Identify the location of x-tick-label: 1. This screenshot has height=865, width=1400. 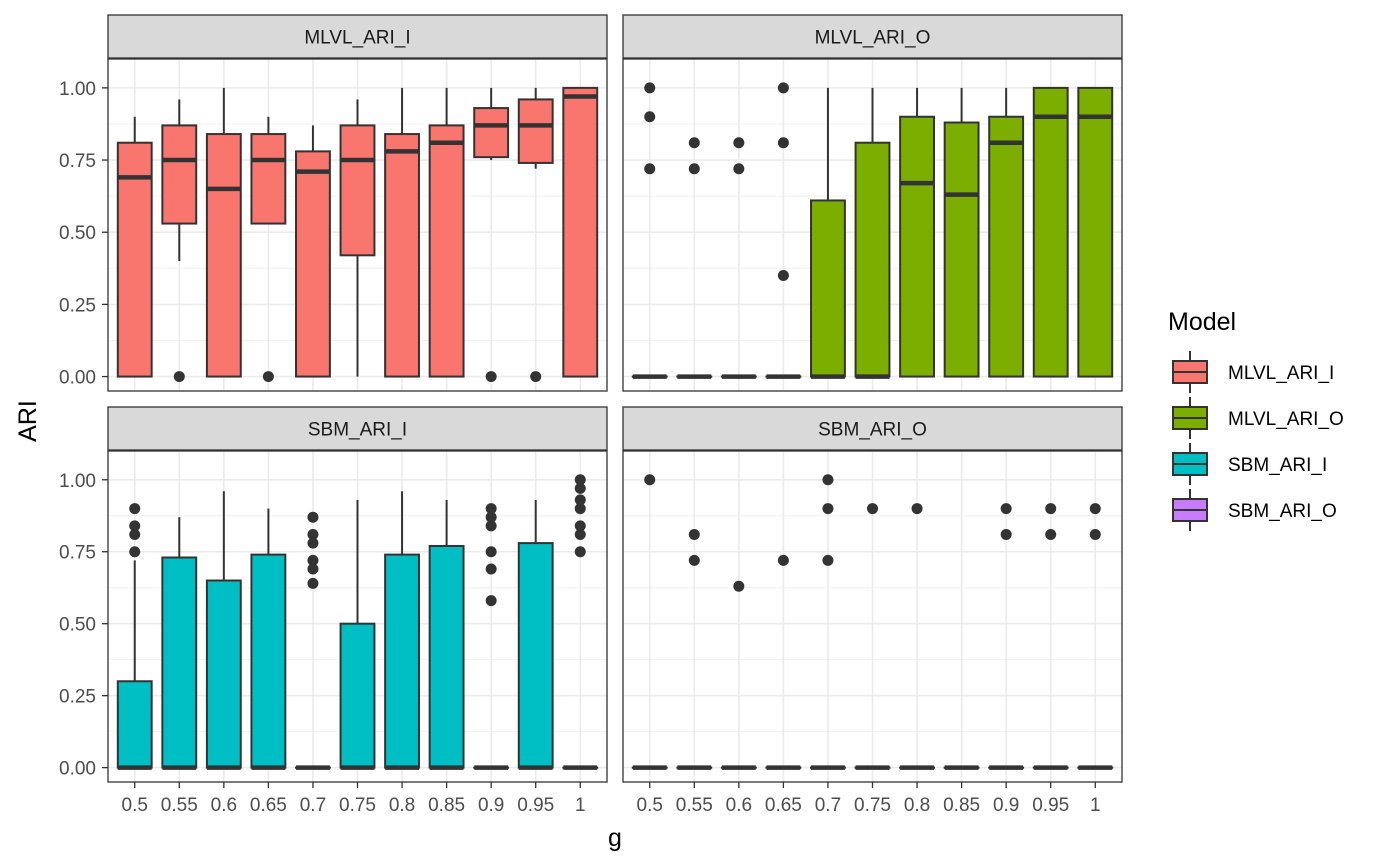
(1095, 805).